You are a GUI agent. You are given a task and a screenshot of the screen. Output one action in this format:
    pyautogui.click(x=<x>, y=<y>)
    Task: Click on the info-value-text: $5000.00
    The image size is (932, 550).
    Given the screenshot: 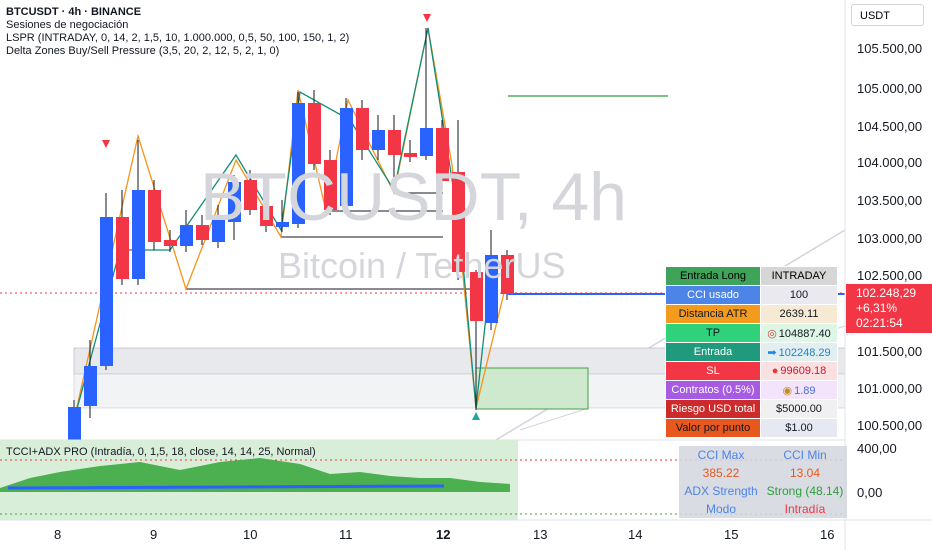 What is the action you would take?
    pyautogui.click(x=799, y=409)
    